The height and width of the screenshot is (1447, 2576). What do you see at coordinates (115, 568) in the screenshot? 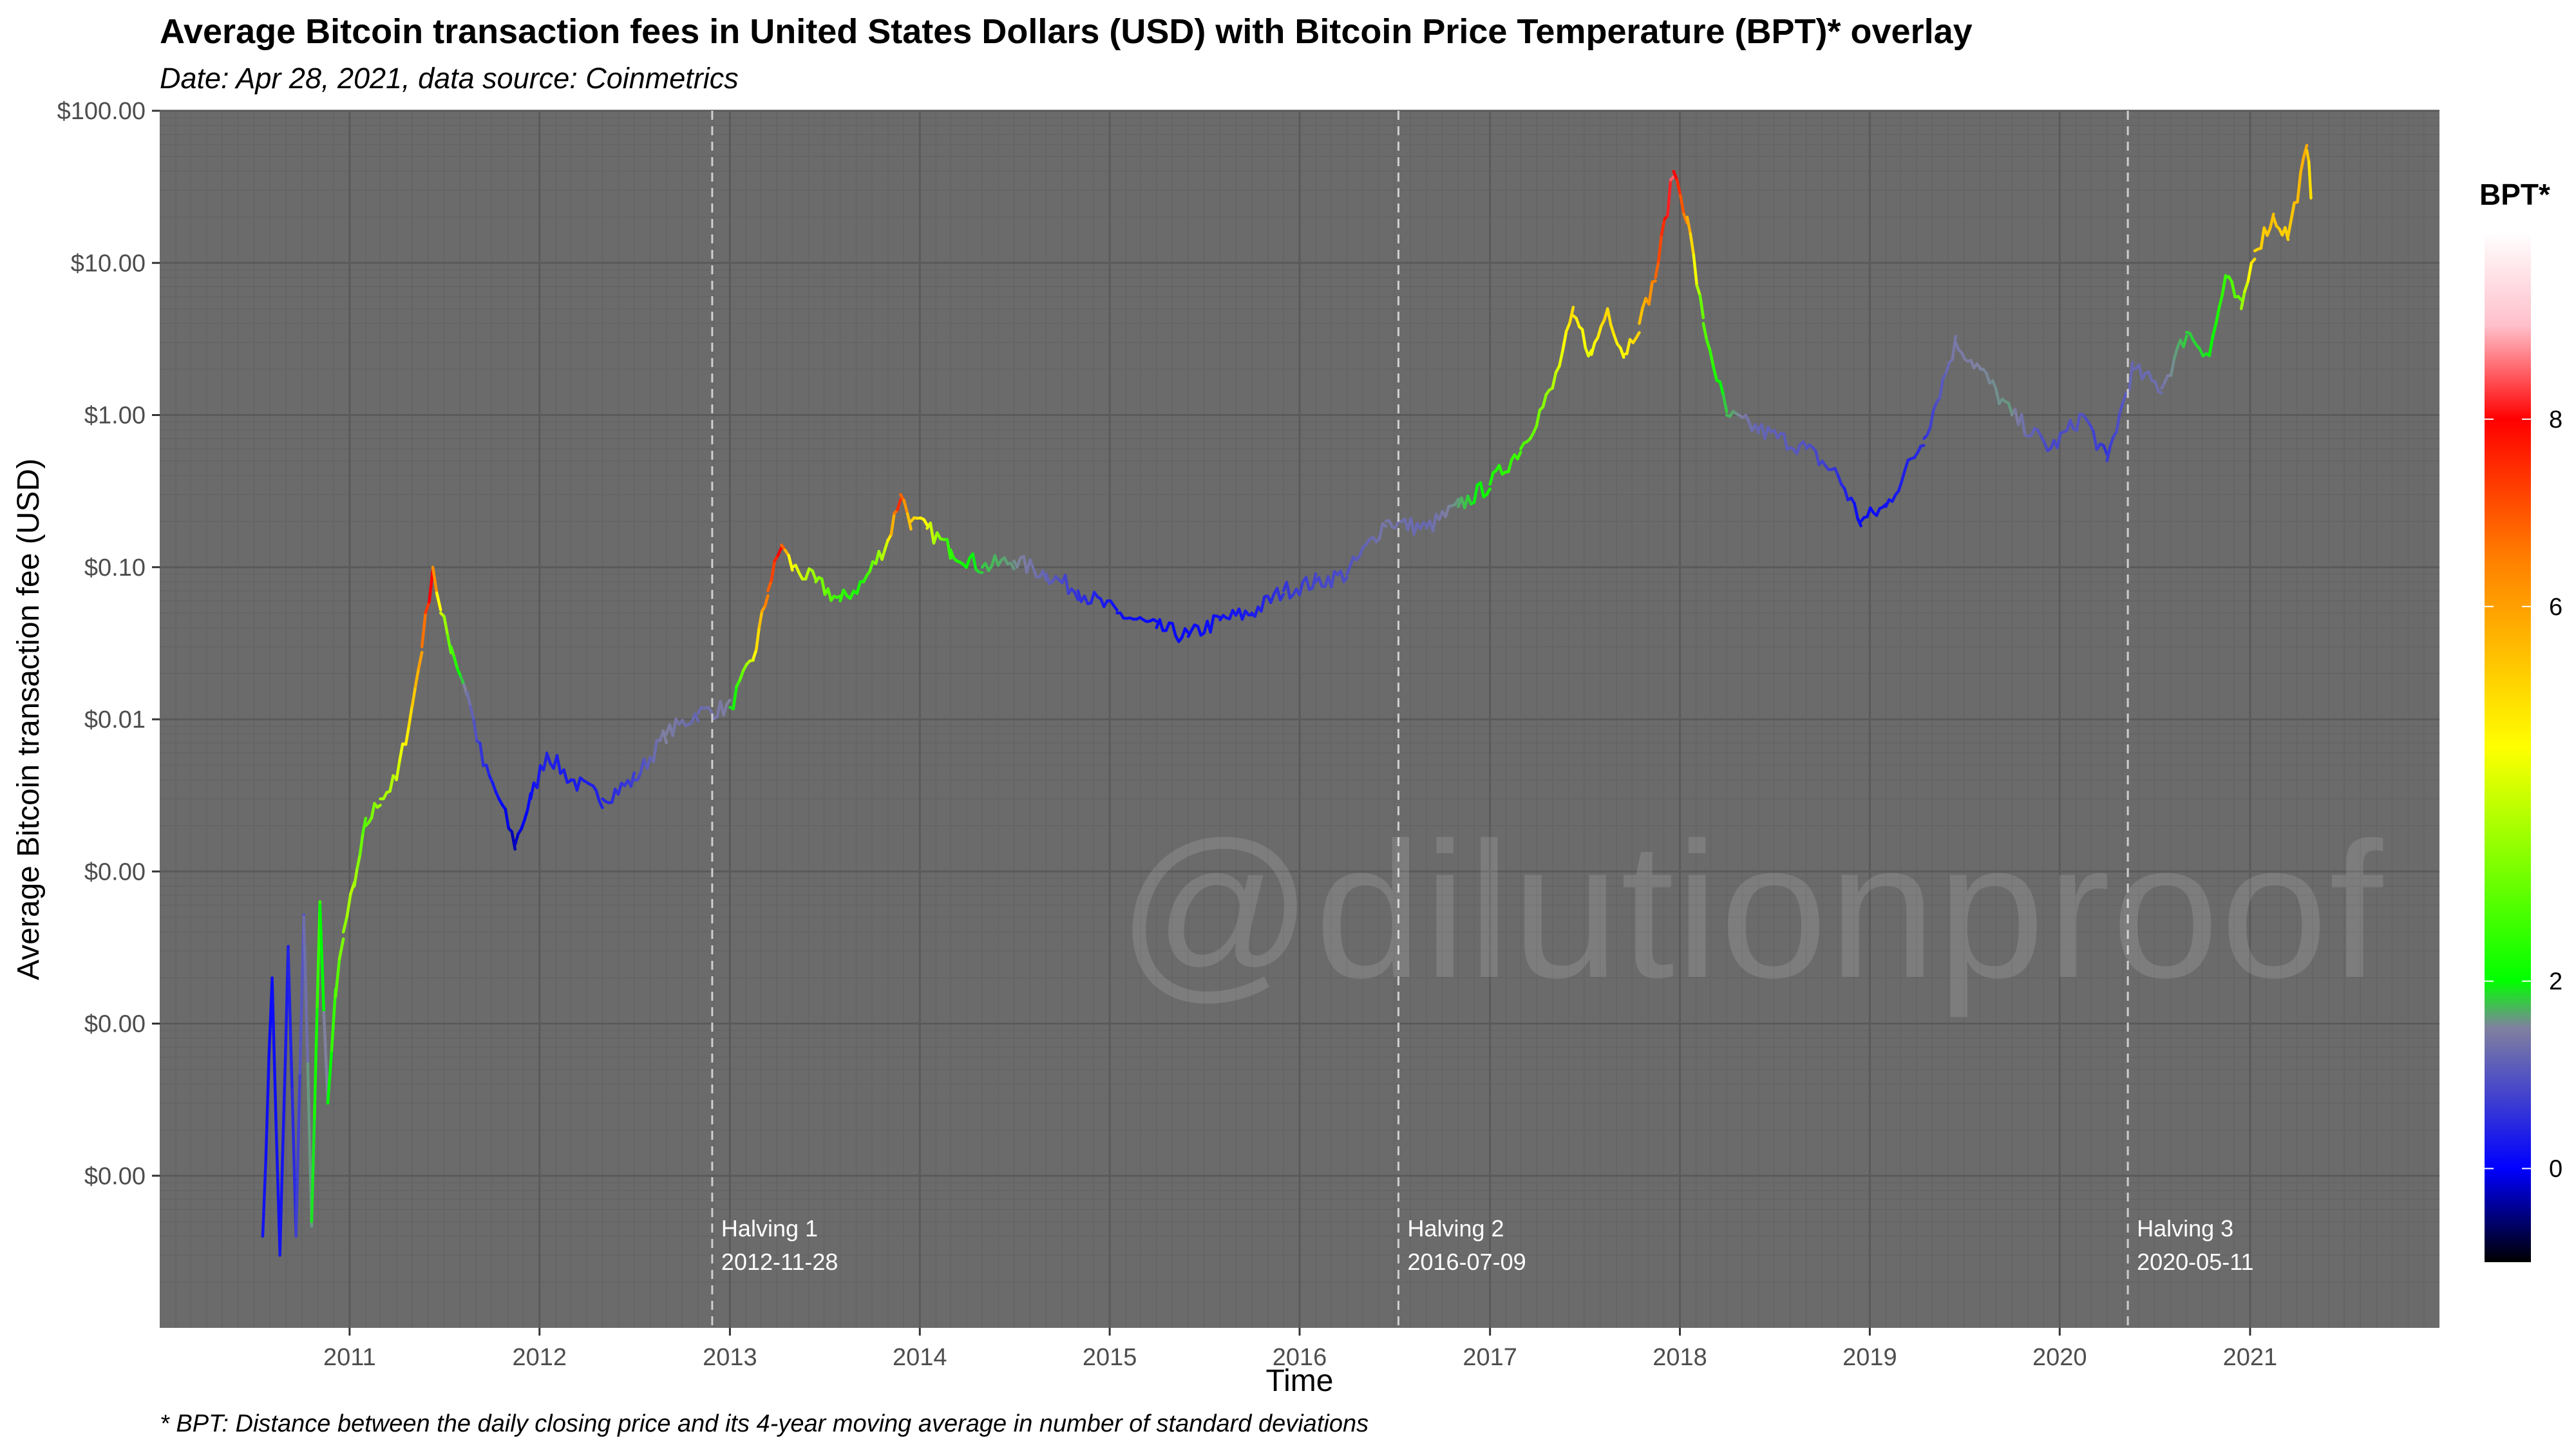
I see `y-tick-label: $0.10` at bounding box center [115, 568].